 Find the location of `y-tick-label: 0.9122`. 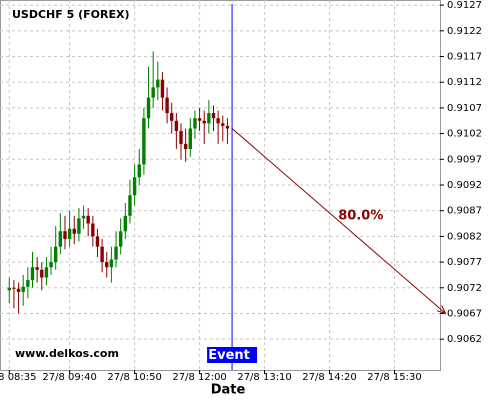

y-tick-label: 0.9122 is located at coordinates (464, 31).